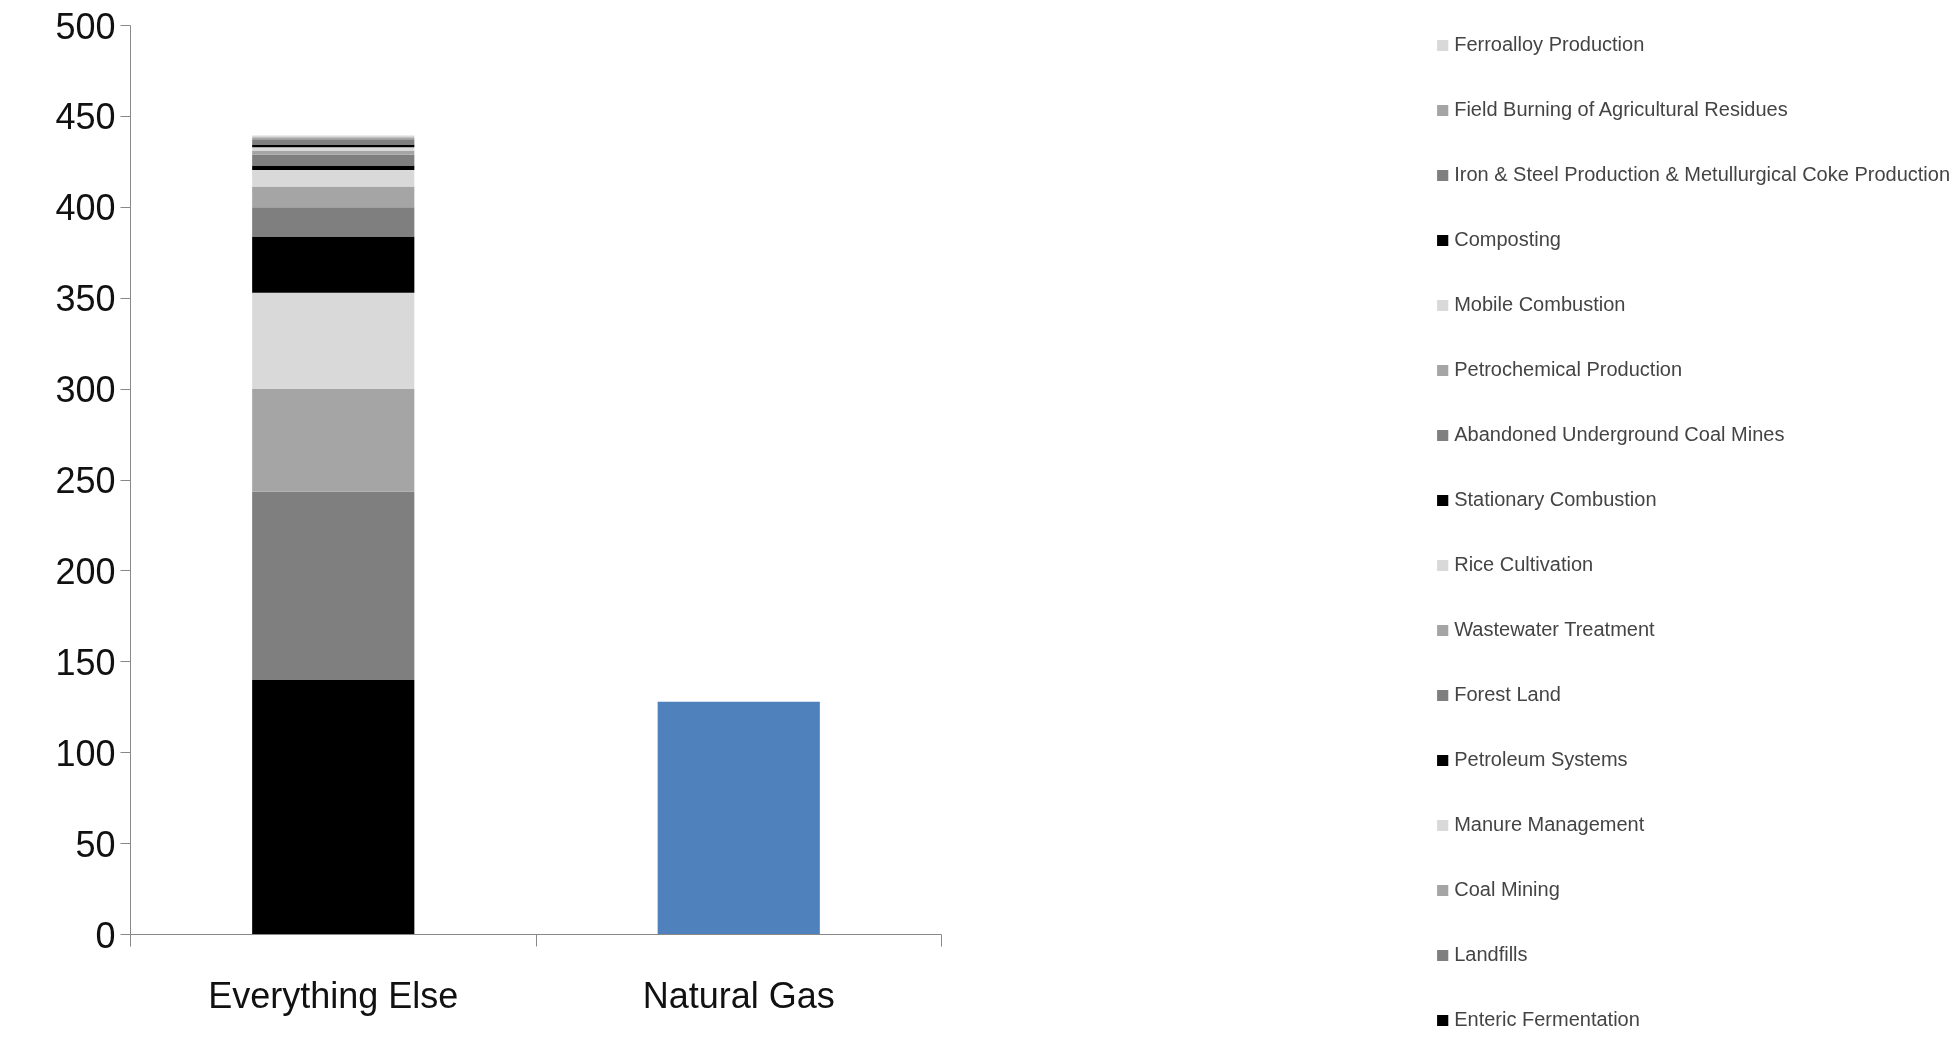 Image resolution: width=1958 pixels, height=1044 pixels. I want to click on y-tick-label: 0, so click(105, 935).